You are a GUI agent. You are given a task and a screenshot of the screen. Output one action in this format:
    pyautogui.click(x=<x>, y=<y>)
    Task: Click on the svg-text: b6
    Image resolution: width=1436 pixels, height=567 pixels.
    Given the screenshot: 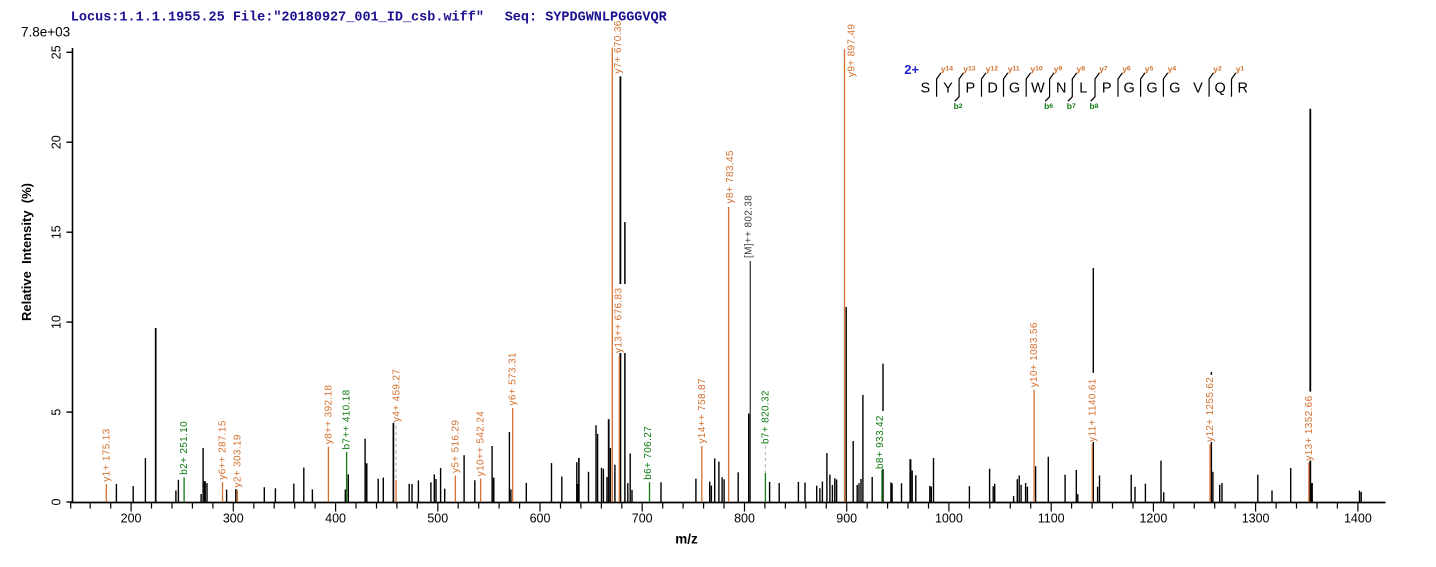 What is the action you would take?
    pyautogui.click(x=1048, y=106)
    